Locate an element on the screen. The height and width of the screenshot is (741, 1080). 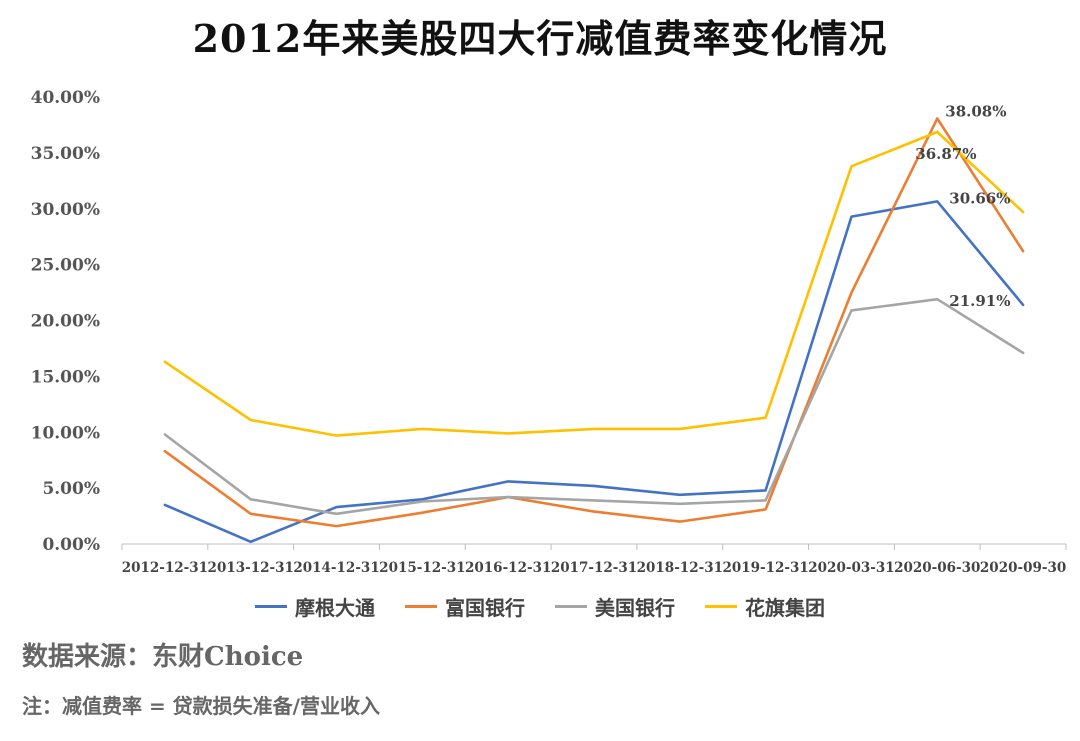
data-source: 数据来源：东财Choice is located at coordinates (163, 657).